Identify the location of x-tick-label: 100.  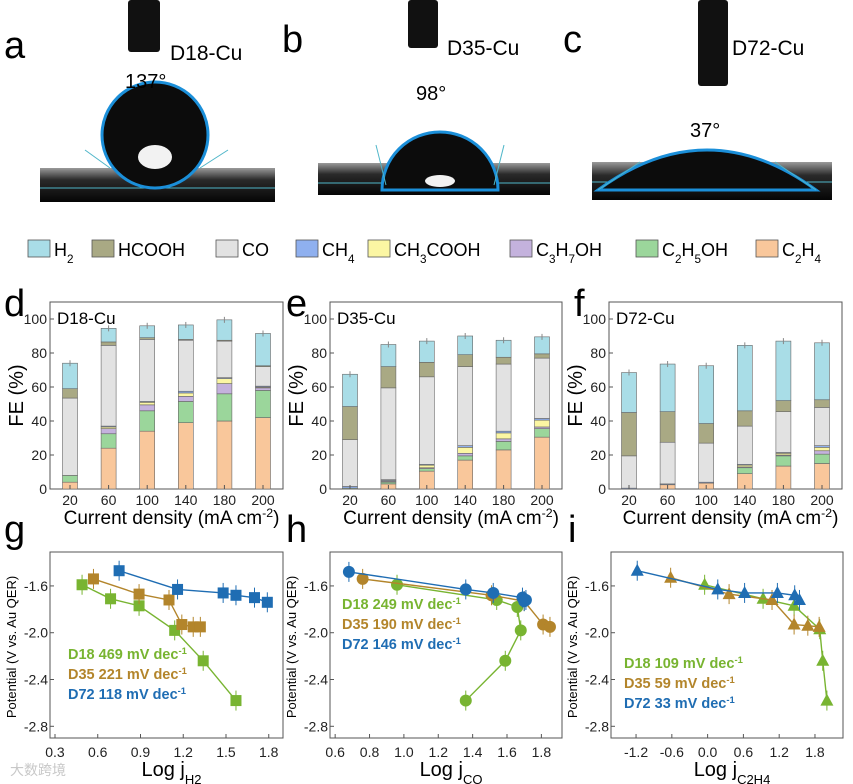
(707, 500).